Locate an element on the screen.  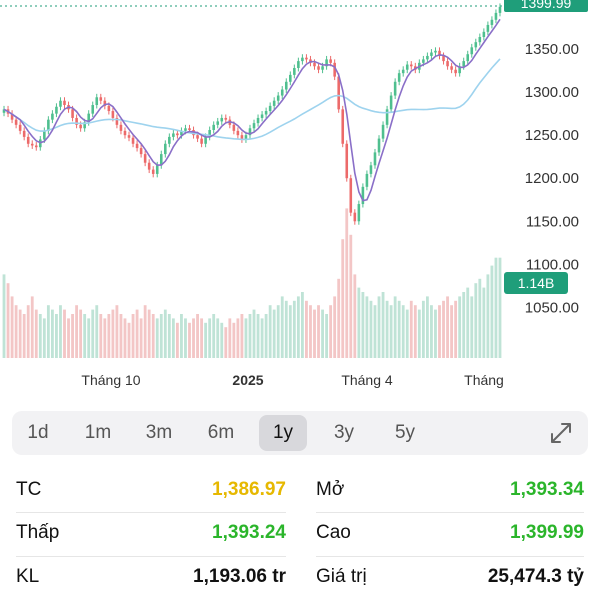
last-price-badge: 1399.99 is located at coordinates (546, 6).